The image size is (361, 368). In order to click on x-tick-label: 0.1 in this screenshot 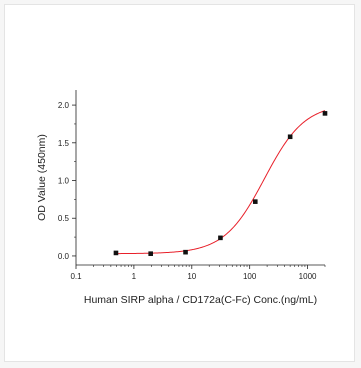, I will do `click(76, 276)`.